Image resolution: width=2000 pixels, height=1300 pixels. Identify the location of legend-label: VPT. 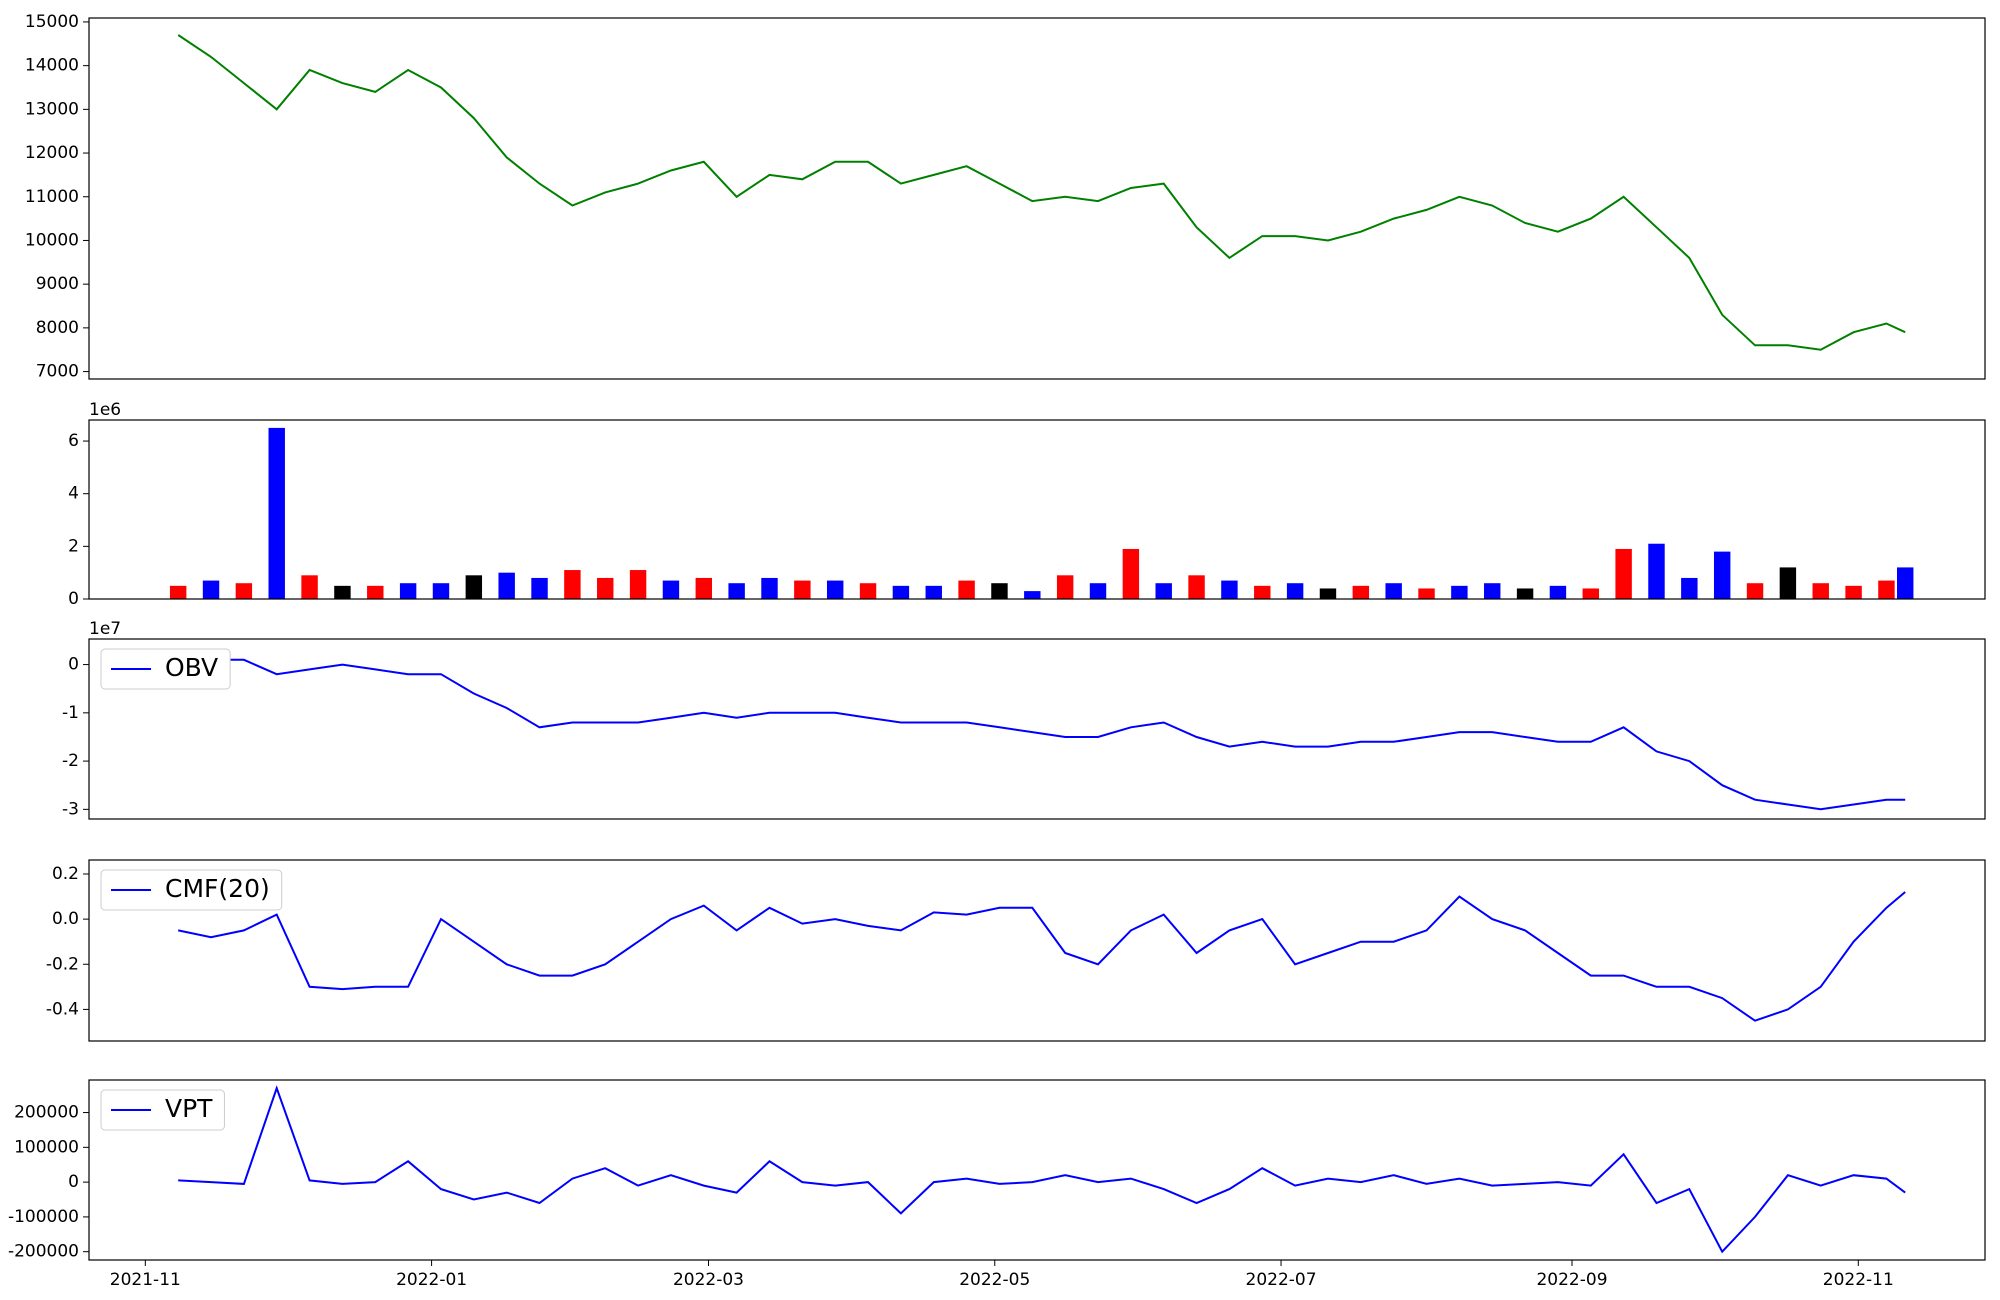
(189, 1108).